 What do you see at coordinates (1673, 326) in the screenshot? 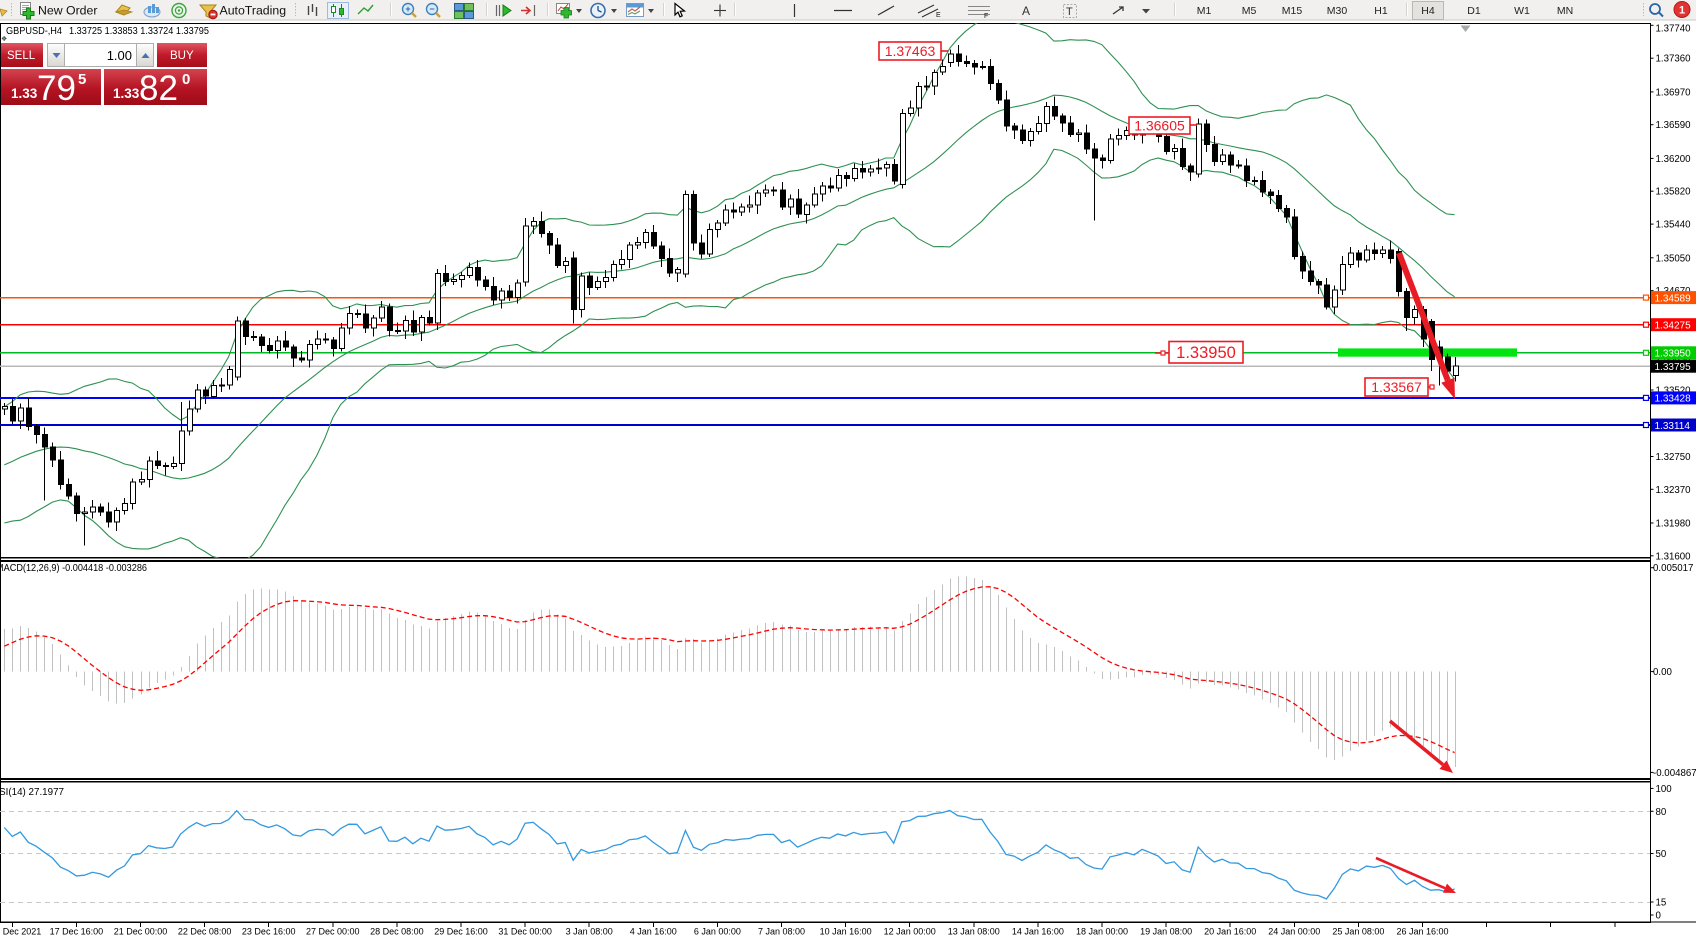
I see `svg-text: 1.34275` at bounding box center [1673, 326].